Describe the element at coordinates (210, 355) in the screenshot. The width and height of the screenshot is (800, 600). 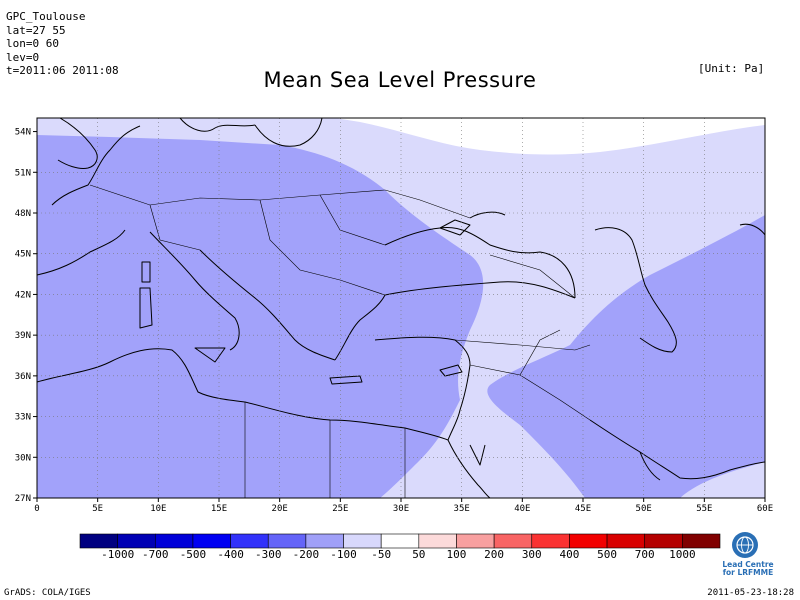
I see `coastline-sicily` at that location.